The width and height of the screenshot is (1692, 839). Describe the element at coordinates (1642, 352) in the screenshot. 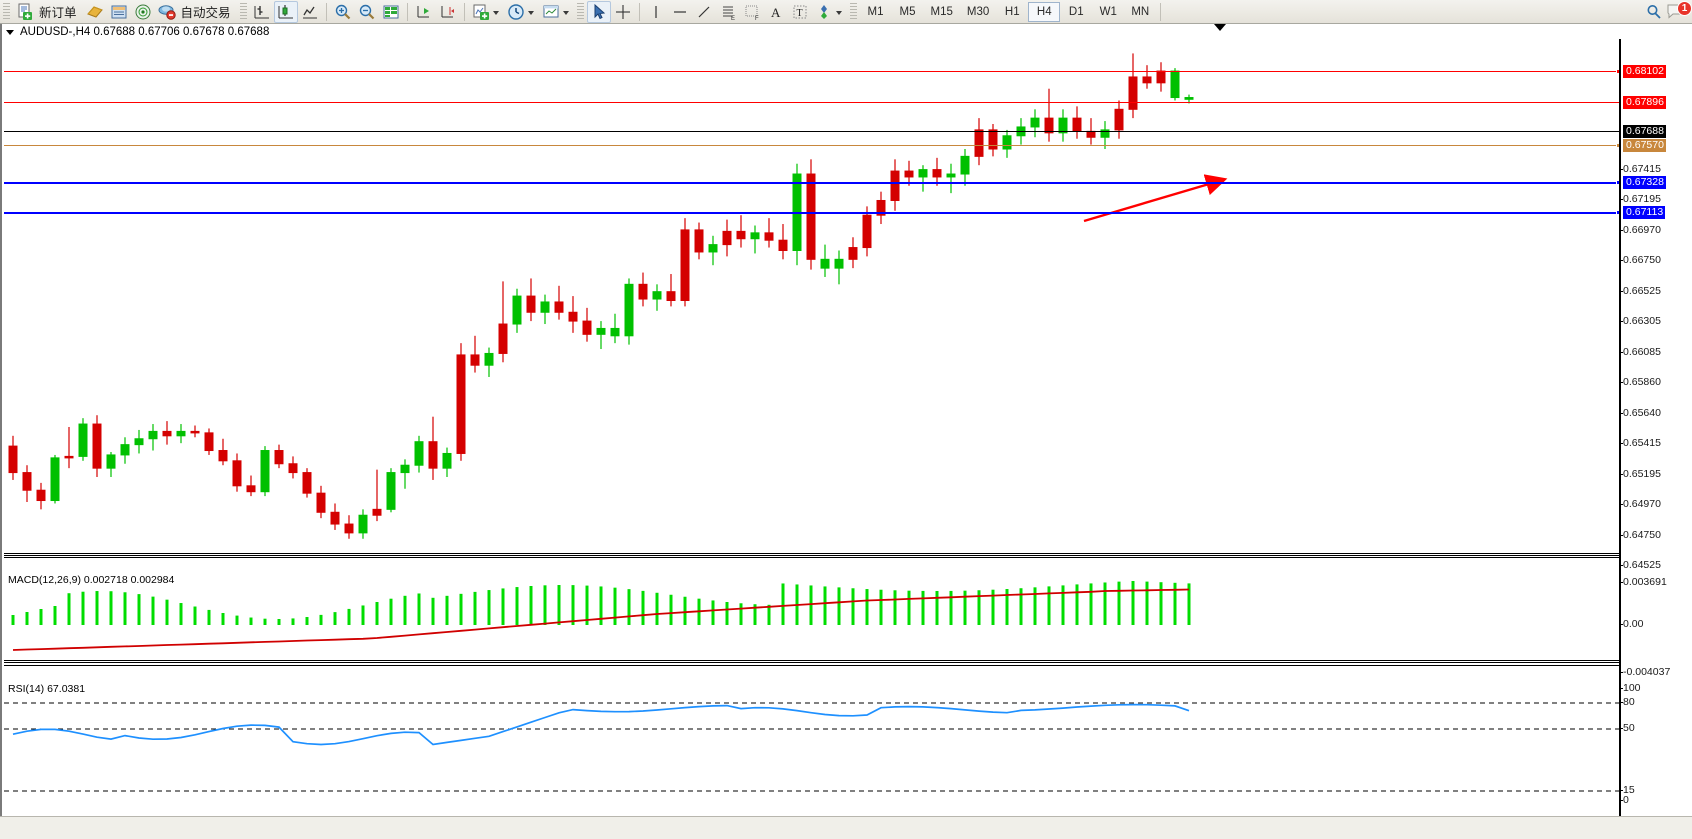

I see `price-axis-tick-label: 0.66085` at that location.